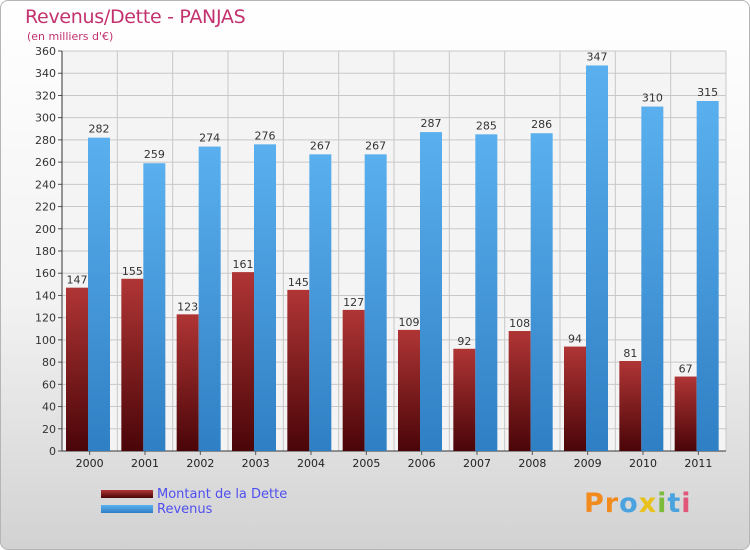  What do you see at coordinates (154, 307) in the screenshot?
I see `bar-revenue-2001` at bounding box center [154, 307].